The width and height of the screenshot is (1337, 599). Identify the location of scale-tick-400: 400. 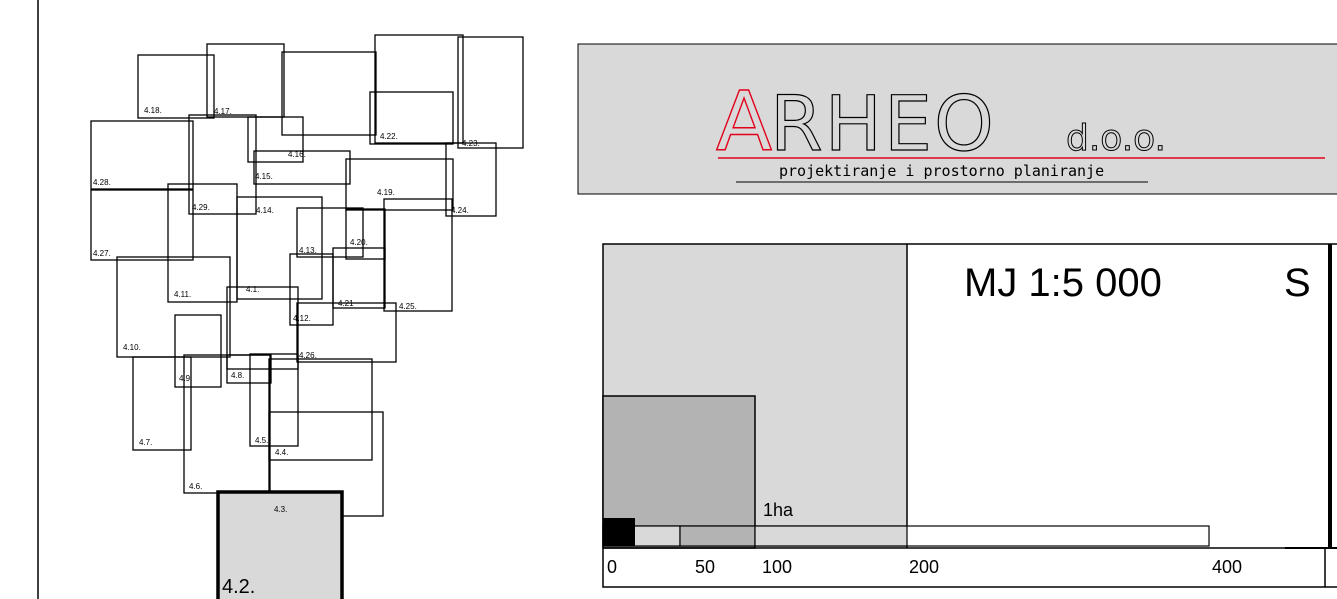
(1227, 567).